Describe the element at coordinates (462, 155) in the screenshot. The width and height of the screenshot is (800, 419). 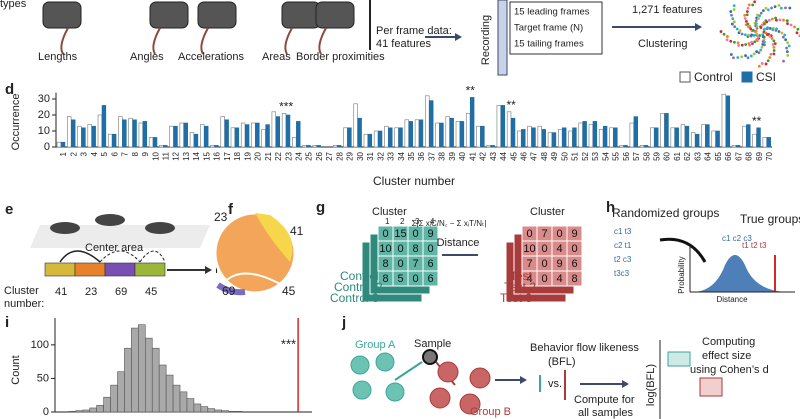
I see `x-tick-label: 40` at that location.